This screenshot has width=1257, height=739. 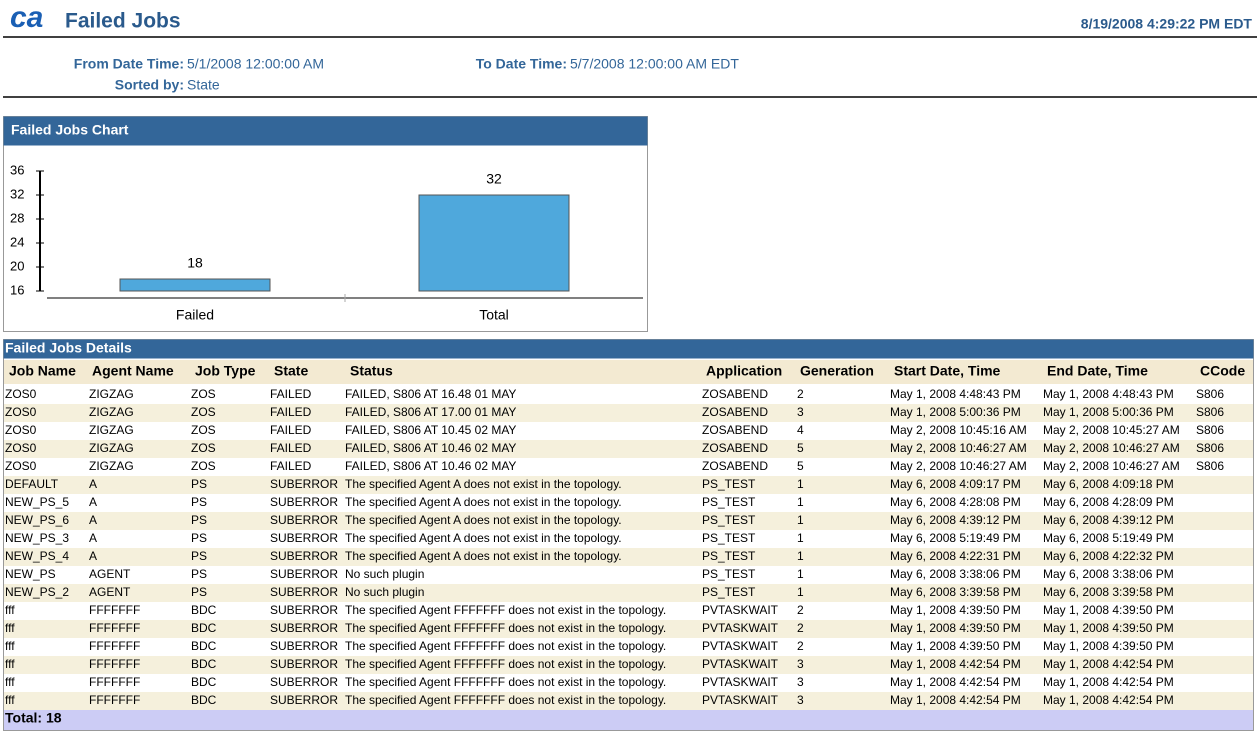 I want to click on cell: DEFAULT, so click(x=32, y=484).